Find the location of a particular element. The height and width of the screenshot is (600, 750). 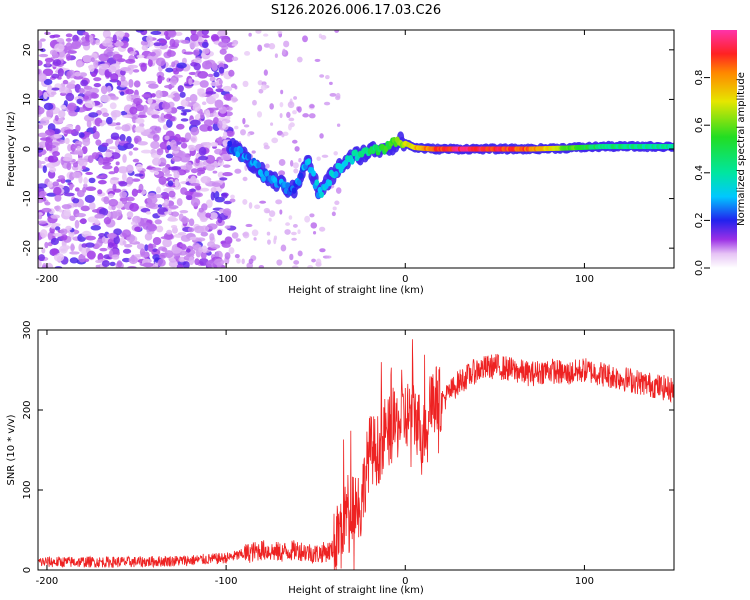

x-tick-label: 0 is located at coordinates (405, 581).